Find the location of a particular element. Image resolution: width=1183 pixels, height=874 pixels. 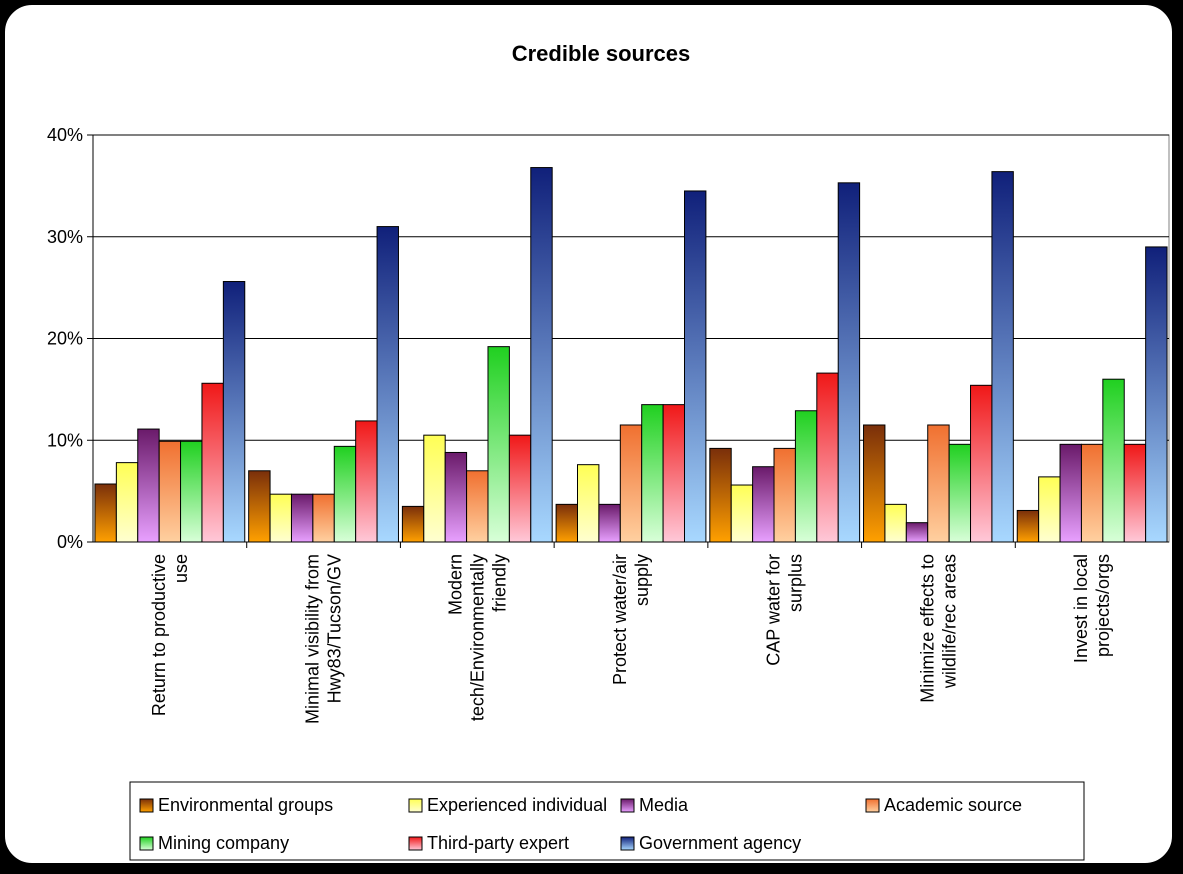

legend-label: Mining company is located at coordinates (223, 843).